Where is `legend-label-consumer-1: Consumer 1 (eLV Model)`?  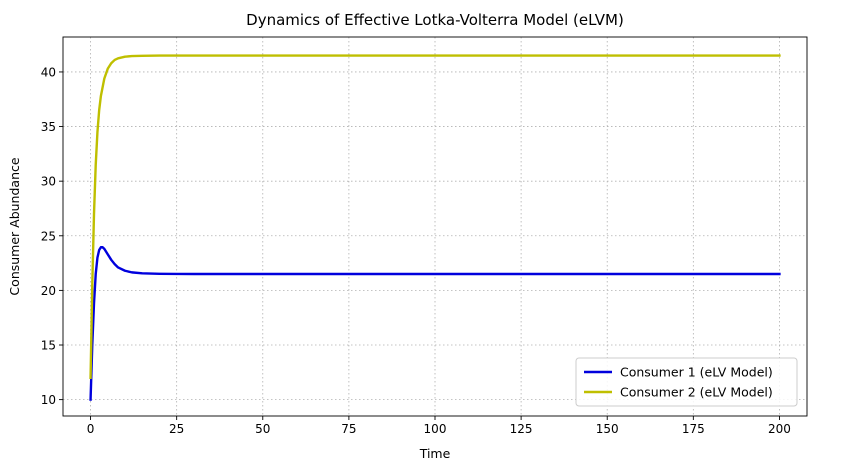
legend-label-consumer-1: Consumer 1 (eLV Model) is located at coordinates (696, 372).